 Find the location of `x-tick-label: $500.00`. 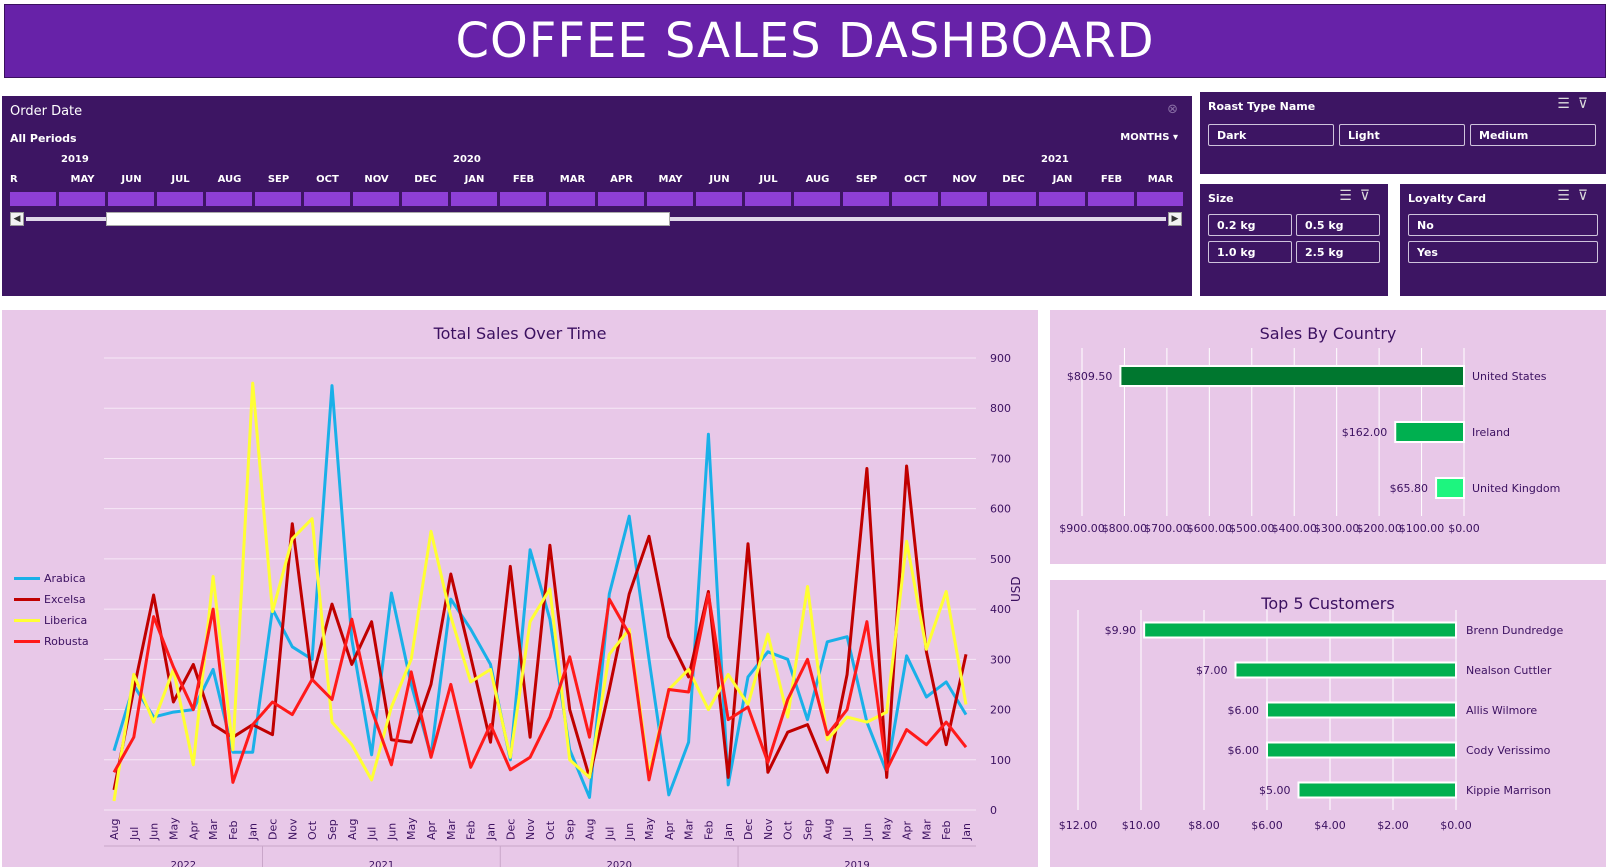

x-tick-label: $500.00 is located at coordinates (1252, 528).